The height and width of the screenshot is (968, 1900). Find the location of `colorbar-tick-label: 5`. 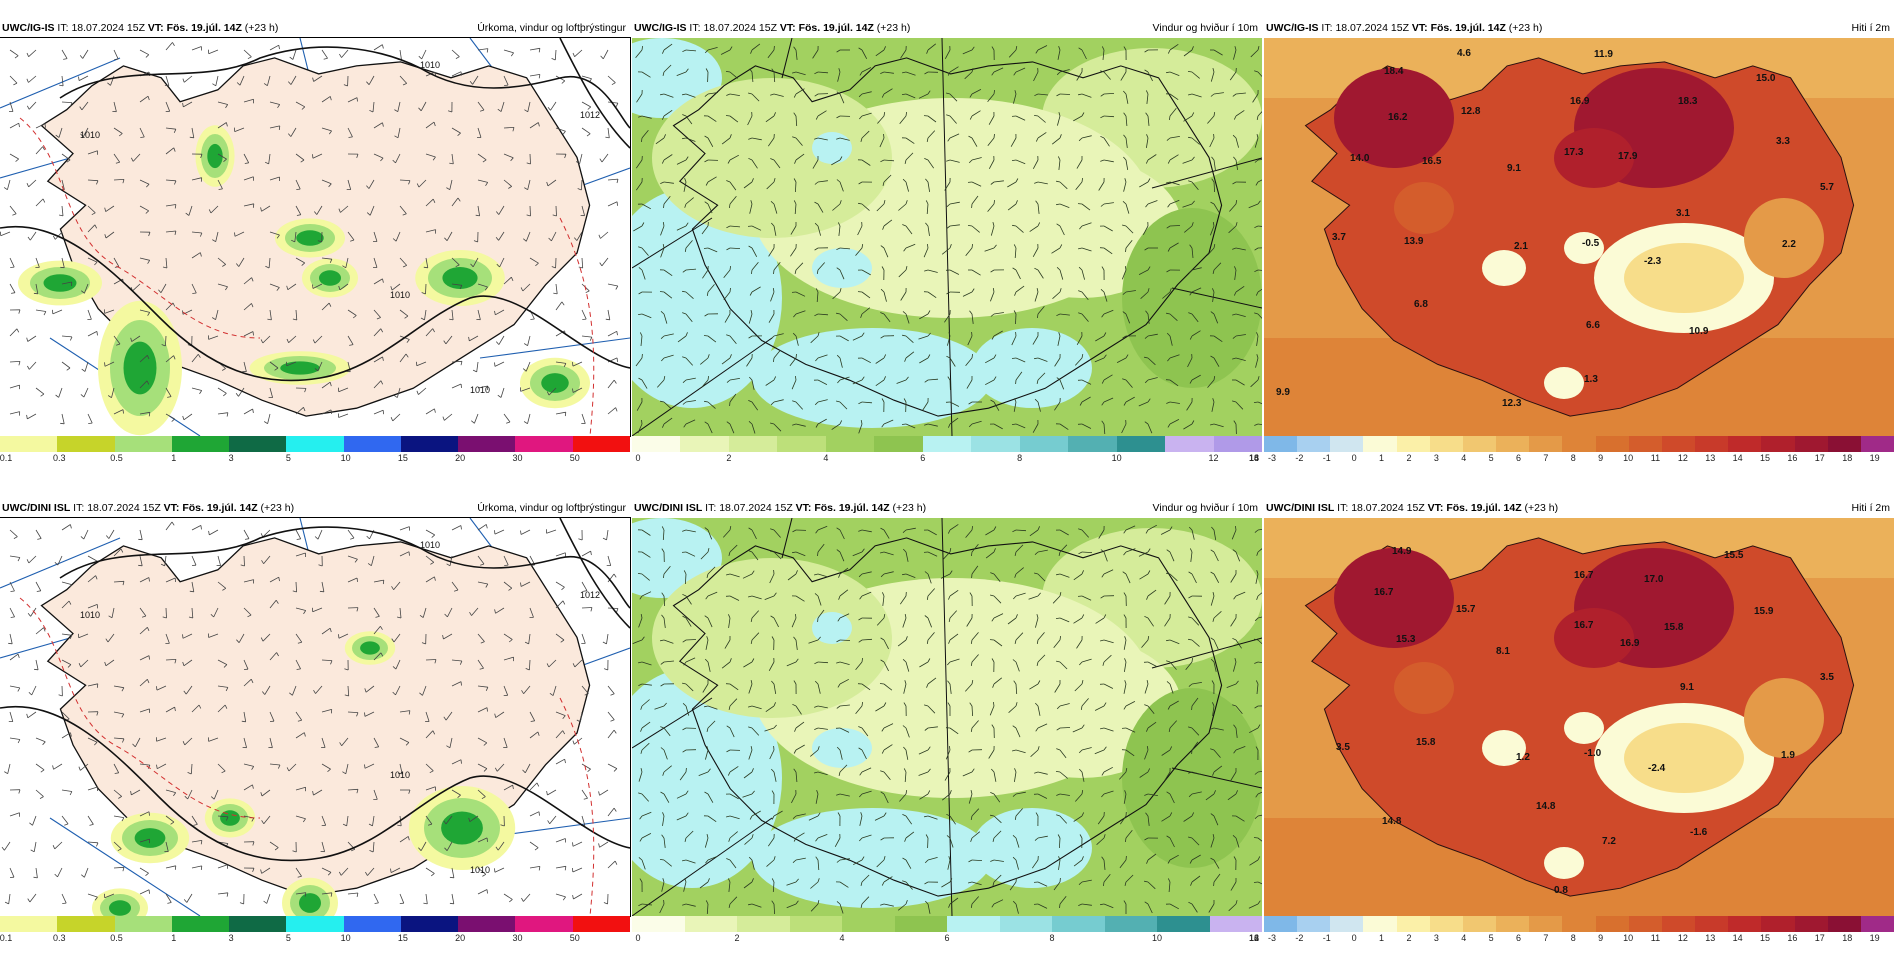

colorbar-tick-label: 5 is located at coordinates (1491, 458).